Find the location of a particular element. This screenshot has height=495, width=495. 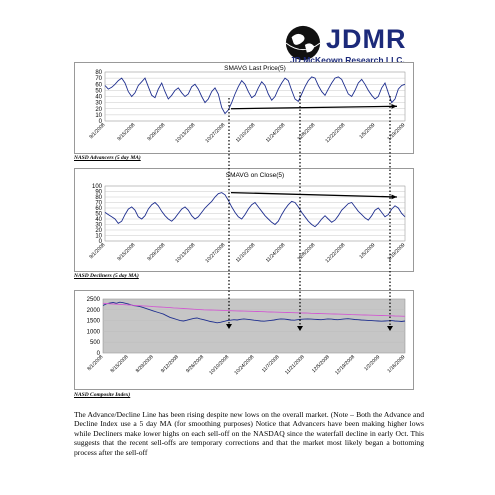

y-tick-label: 90 is located at coordinates (98, 193).